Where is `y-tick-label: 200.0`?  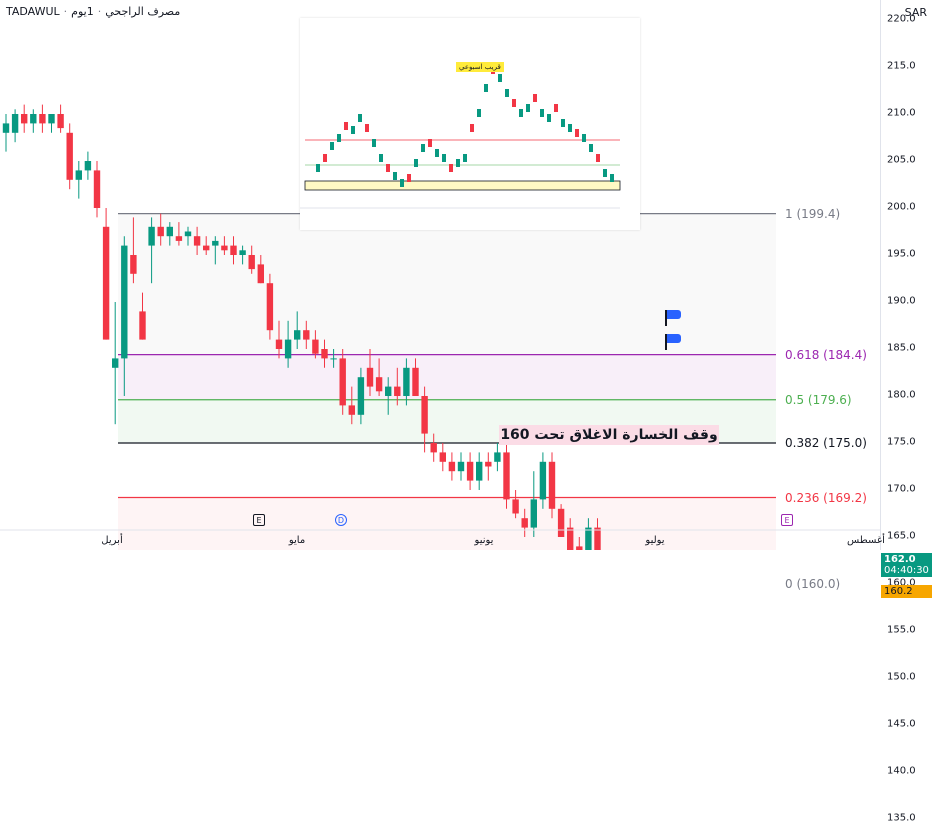
y-tick-label: 200.0 is located at coordinates (901, 207).